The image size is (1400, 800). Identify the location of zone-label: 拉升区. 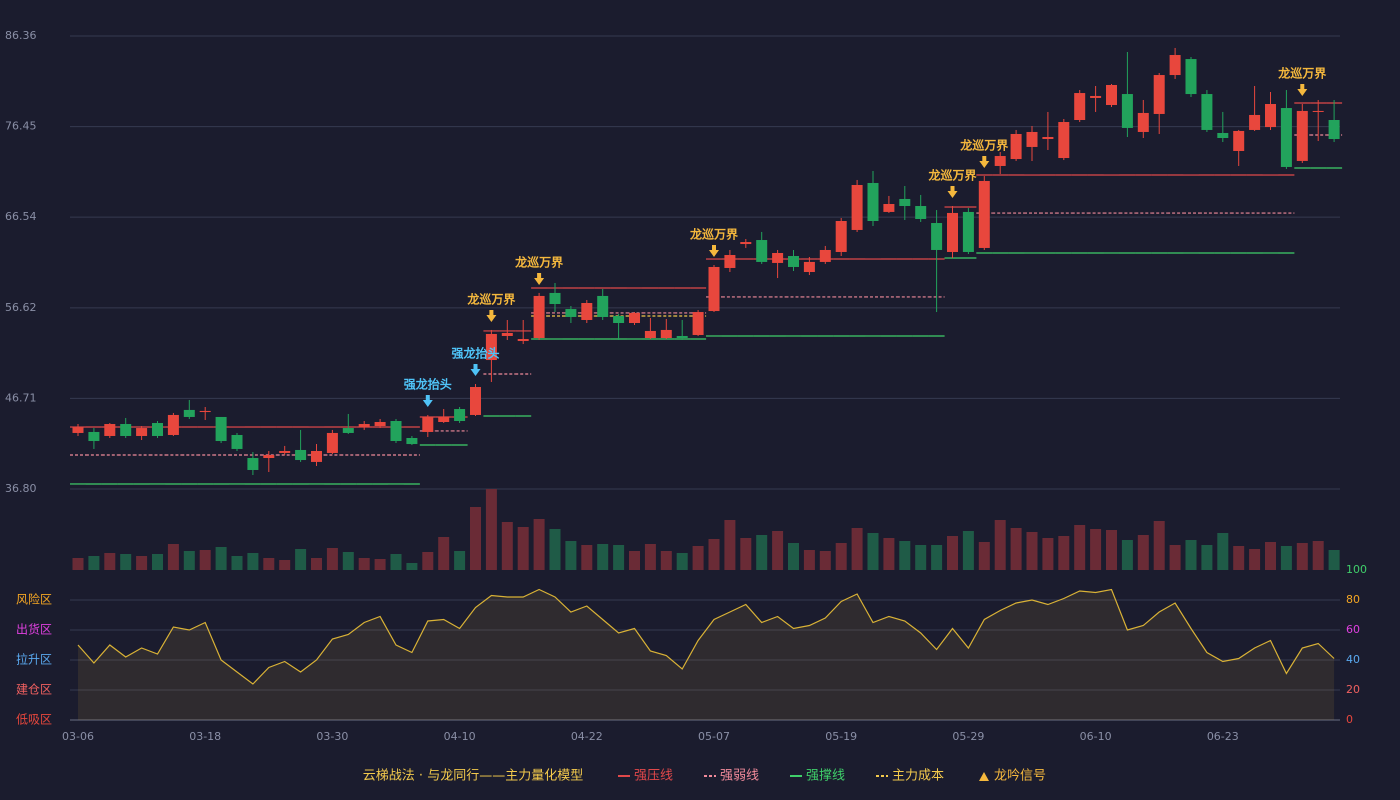
(34, 659).